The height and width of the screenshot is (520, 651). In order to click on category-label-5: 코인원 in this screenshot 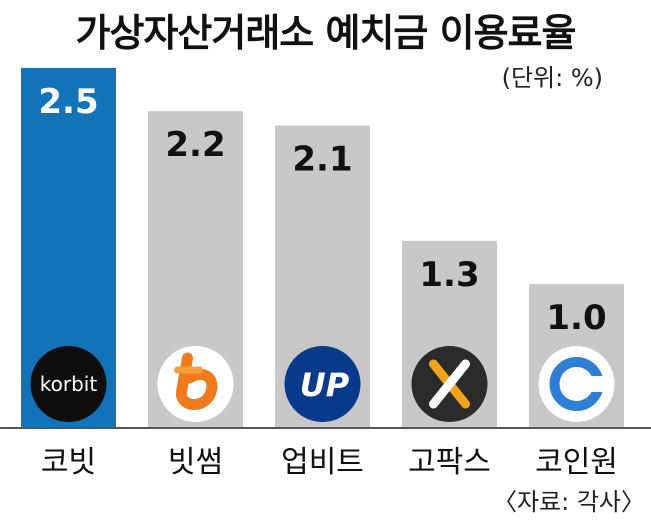, I will do `click(576, 462)`.